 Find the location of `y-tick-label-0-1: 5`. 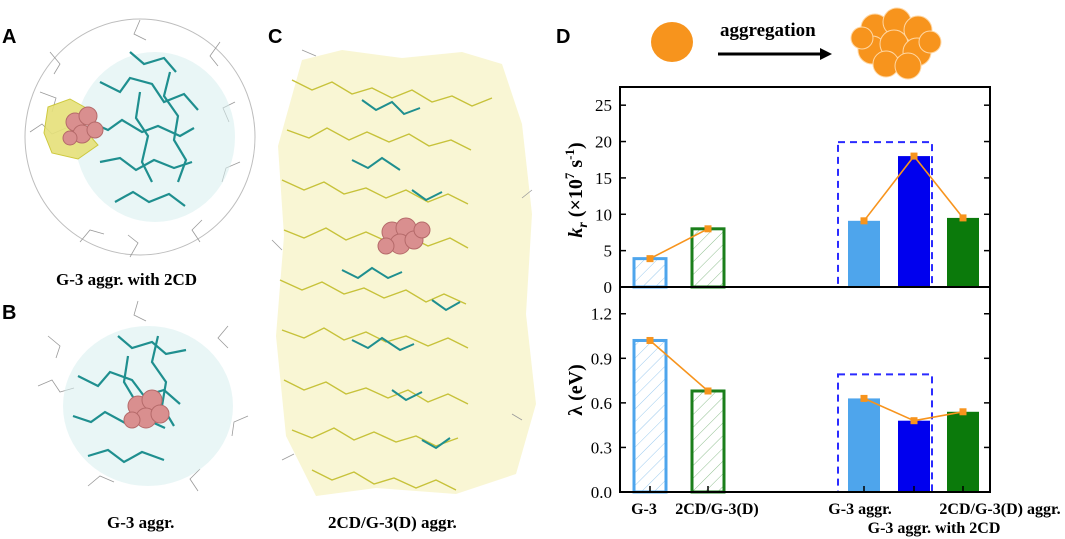

y-tick-label-0-1: 5 is located at coordinates (608, 251).